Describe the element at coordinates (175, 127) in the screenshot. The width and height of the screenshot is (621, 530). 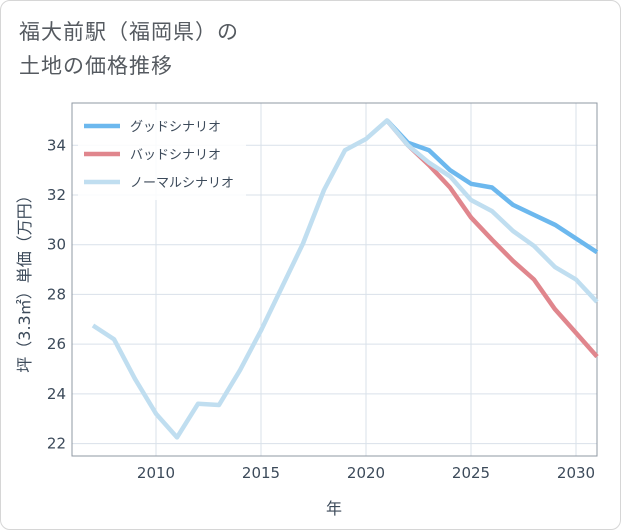
I see `legend-label: グッドシナリオ` at that location.